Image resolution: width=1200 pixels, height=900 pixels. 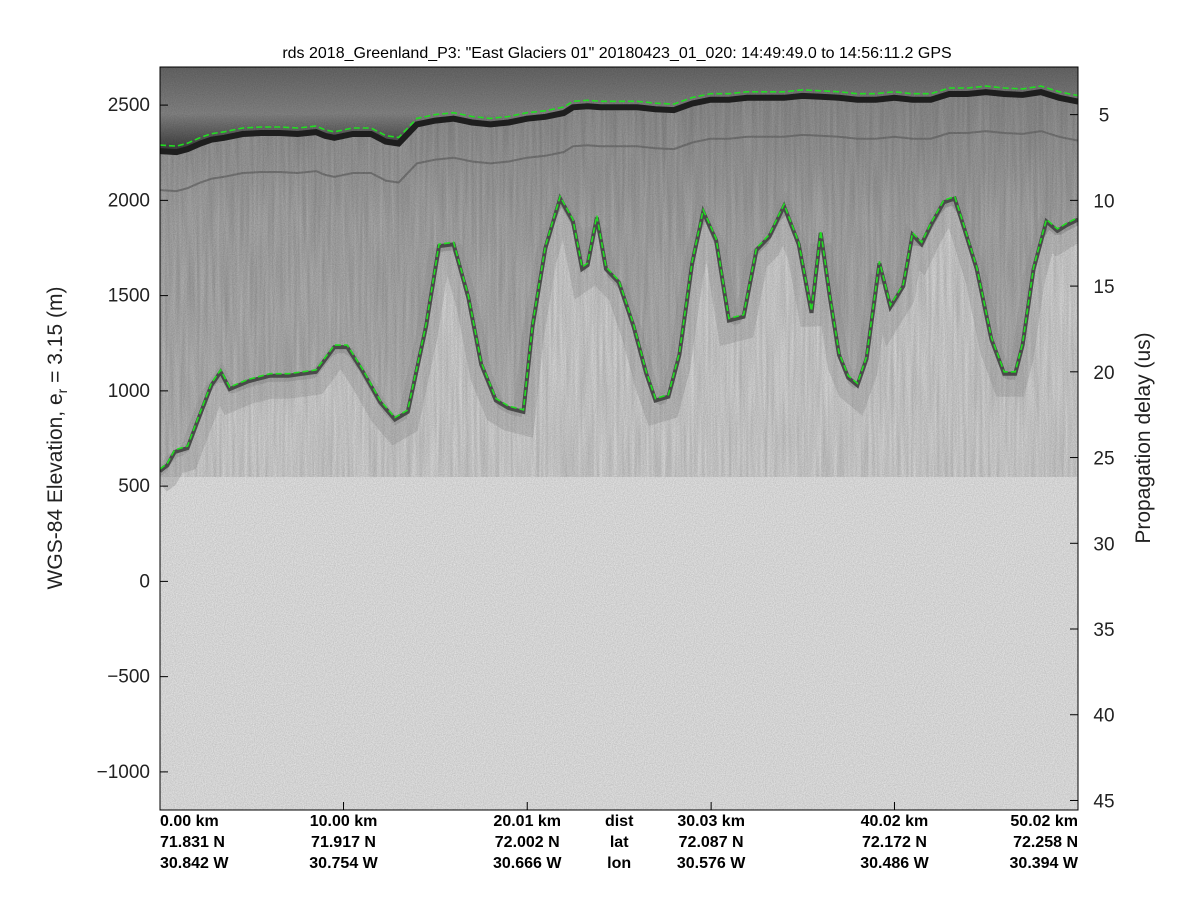 What do you see at coordinates (1092, 459) in the screenshot?
I see `right-axis-ticks: 5 10 15 20 25 30 35 40 45` at bounding box center [1092, 459].